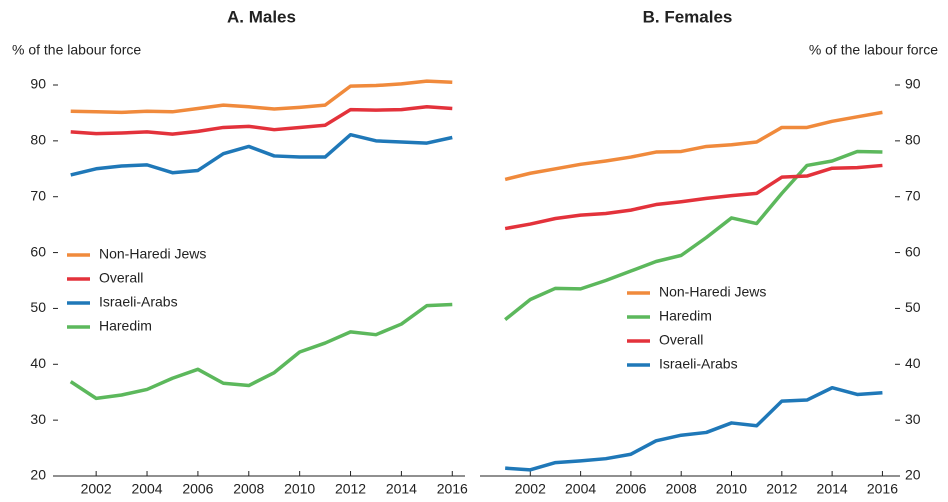 Image resolution: width=948 pixels, height=502 pixels. I want to click on panel-title: A. Males, so click(261, 16).